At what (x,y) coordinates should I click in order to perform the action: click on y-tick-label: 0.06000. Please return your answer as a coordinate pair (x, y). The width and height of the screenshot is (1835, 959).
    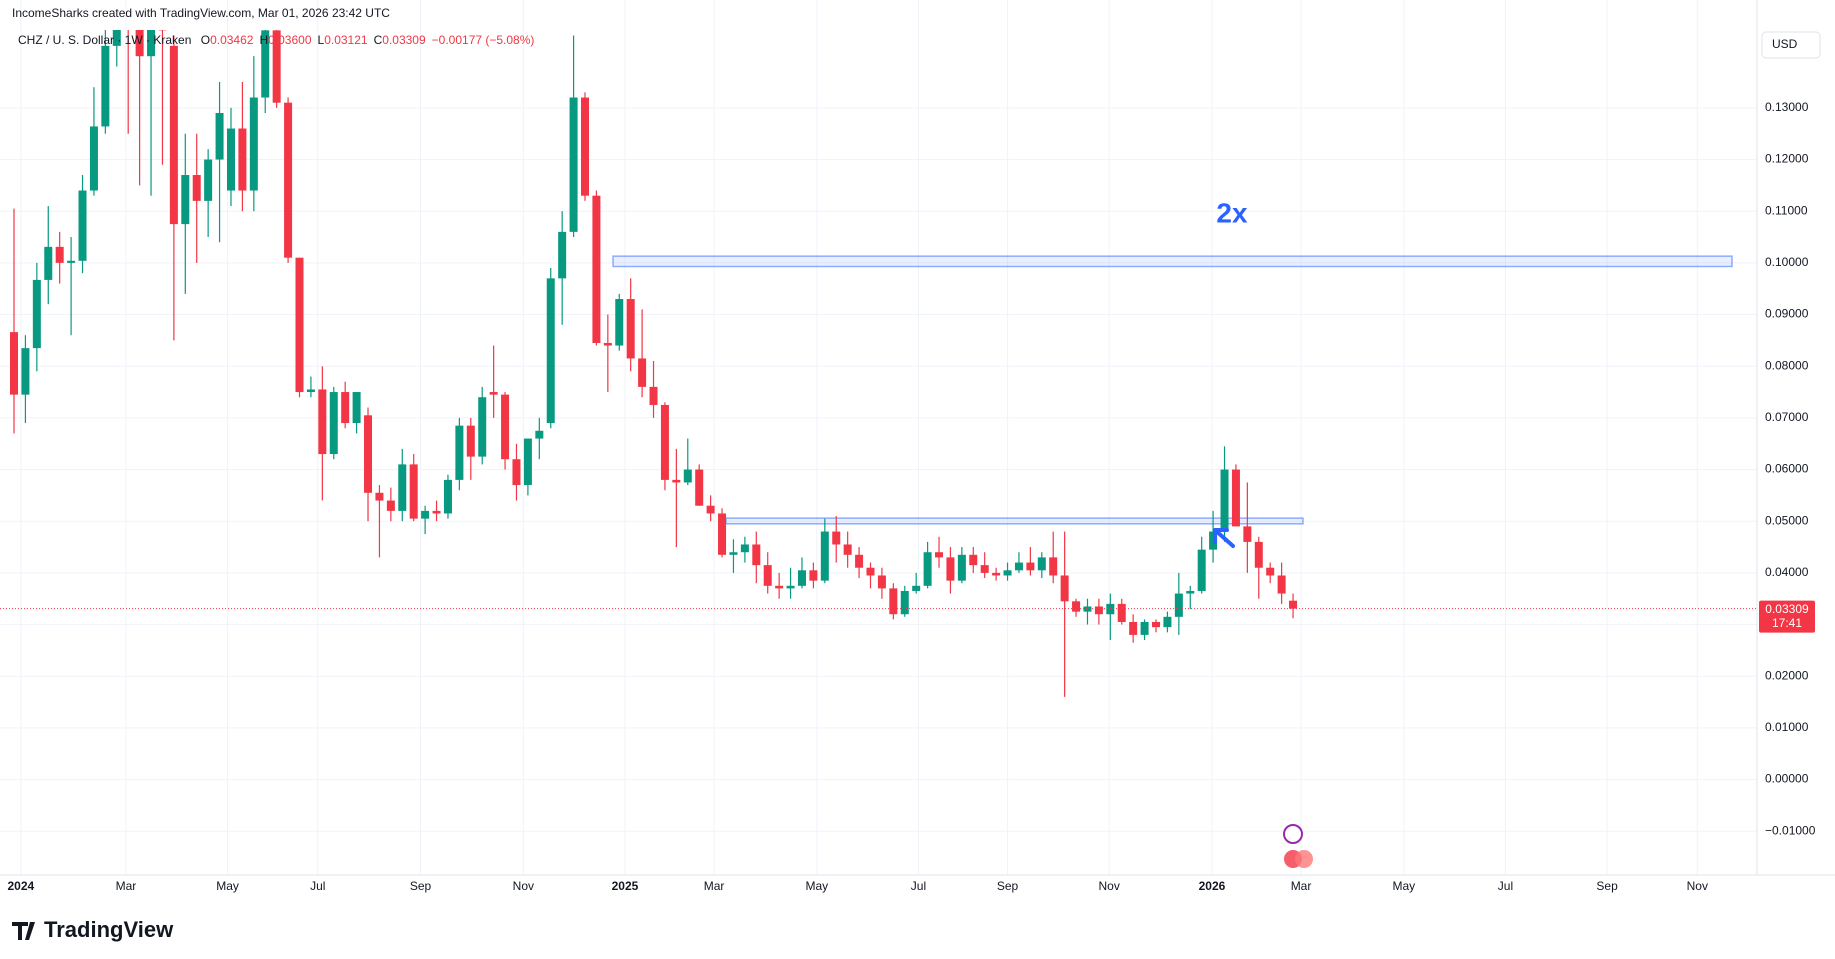
    Looking at the image, I should click on (1787, 469).